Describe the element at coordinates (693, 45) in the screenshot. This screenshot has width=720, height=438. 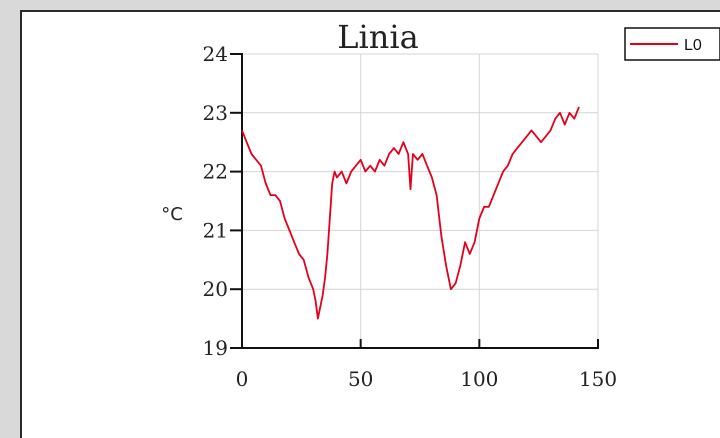
I see `legend-label: L0` at that location.